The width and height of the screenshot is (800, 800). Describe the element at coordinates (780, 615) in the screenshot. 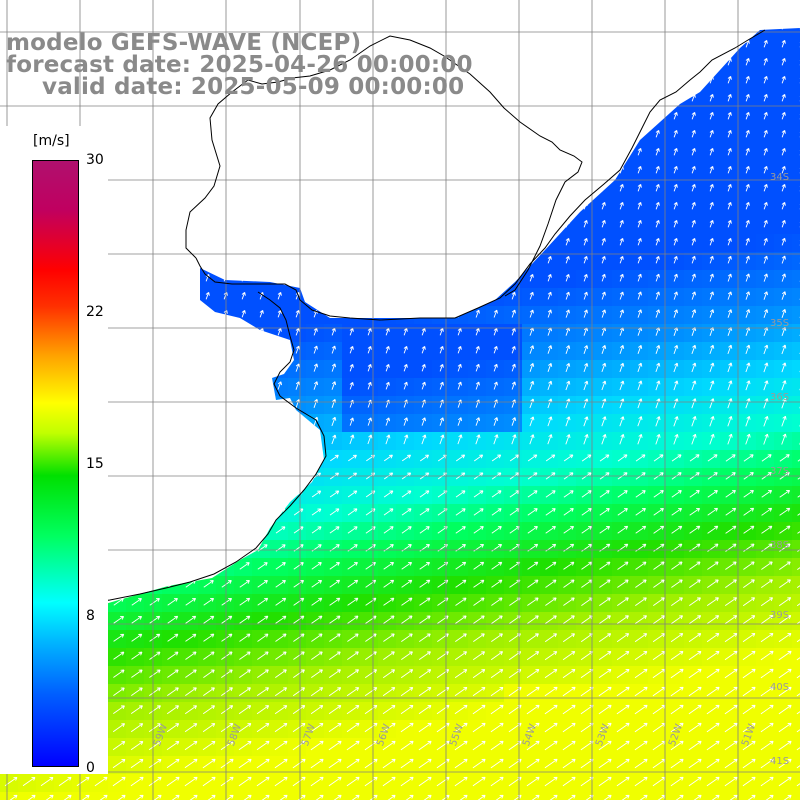

I see `latitude-label: 39S` at that location.